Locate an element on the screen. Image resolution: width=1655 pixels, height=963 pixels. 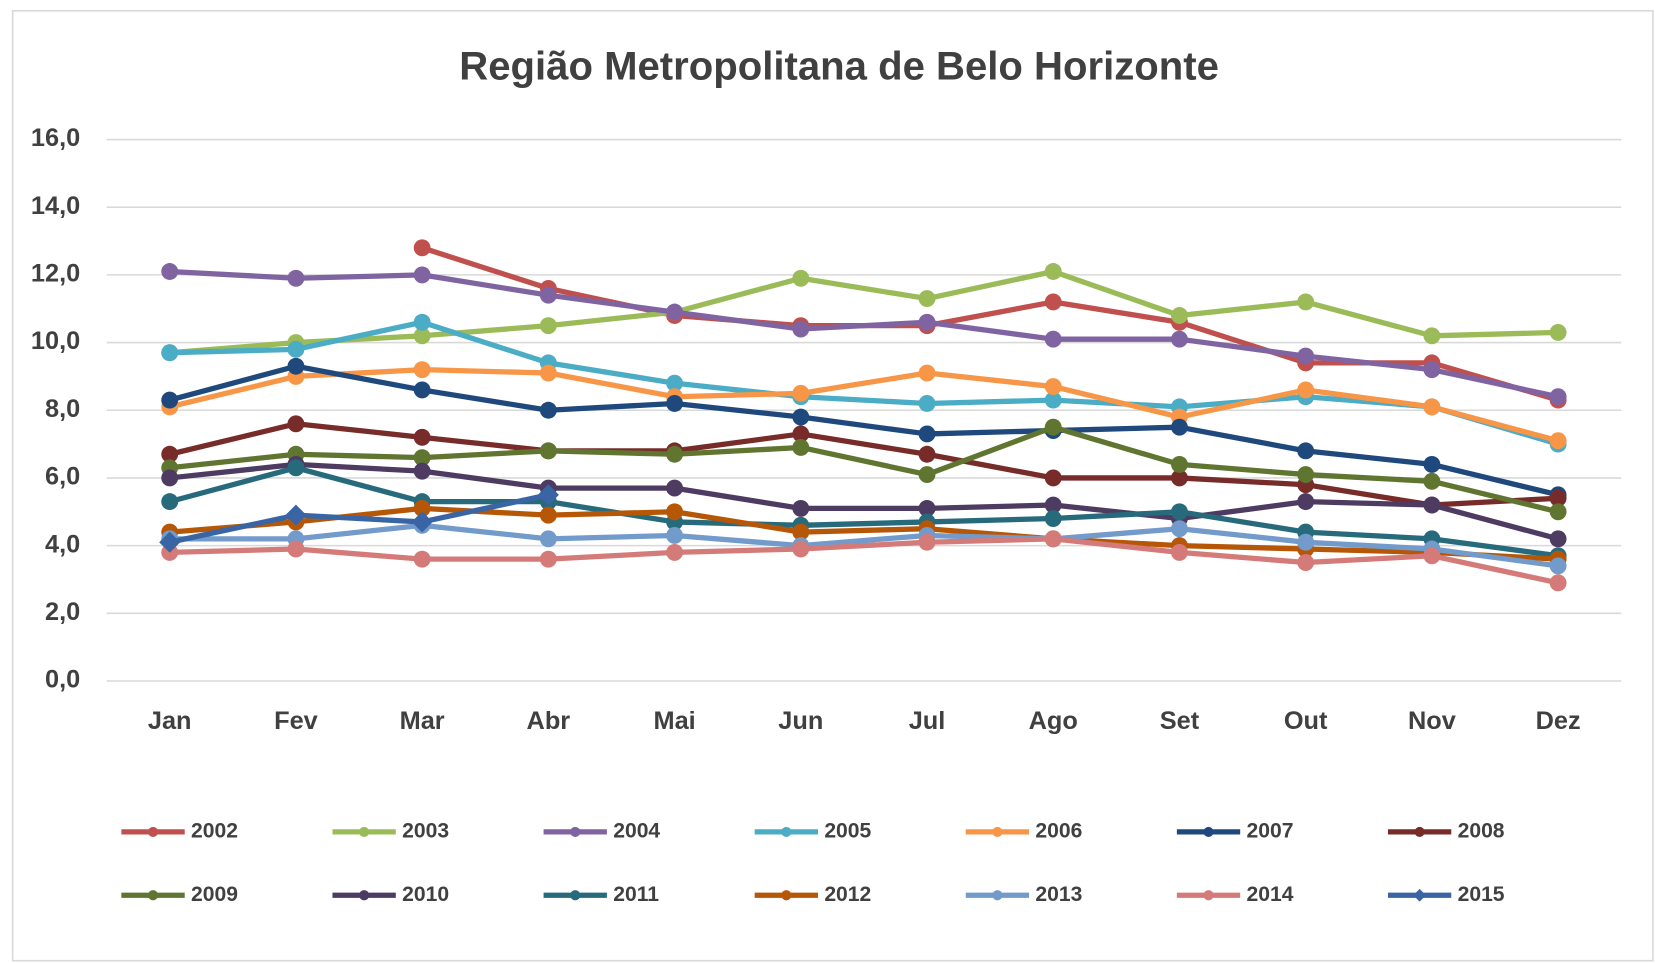
y-tick-label: 8,0 is located at coordinates (62, 409).